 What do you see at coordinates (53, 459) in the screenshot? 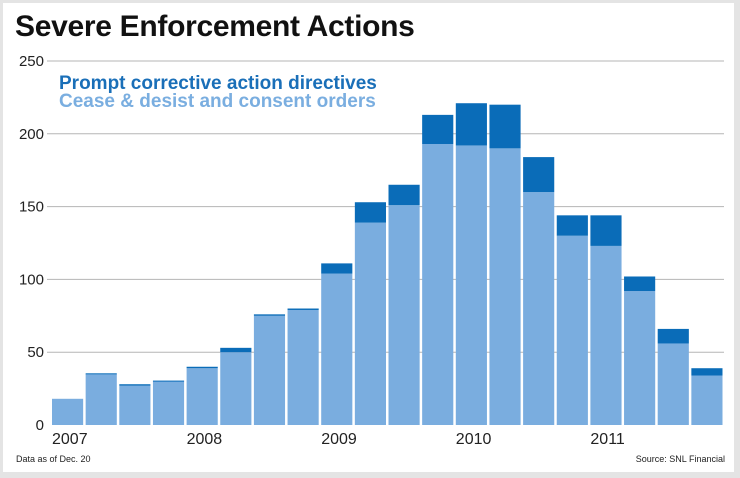
I see `data-note: Data as of Dec. 20` at bounding box center [53, 459].